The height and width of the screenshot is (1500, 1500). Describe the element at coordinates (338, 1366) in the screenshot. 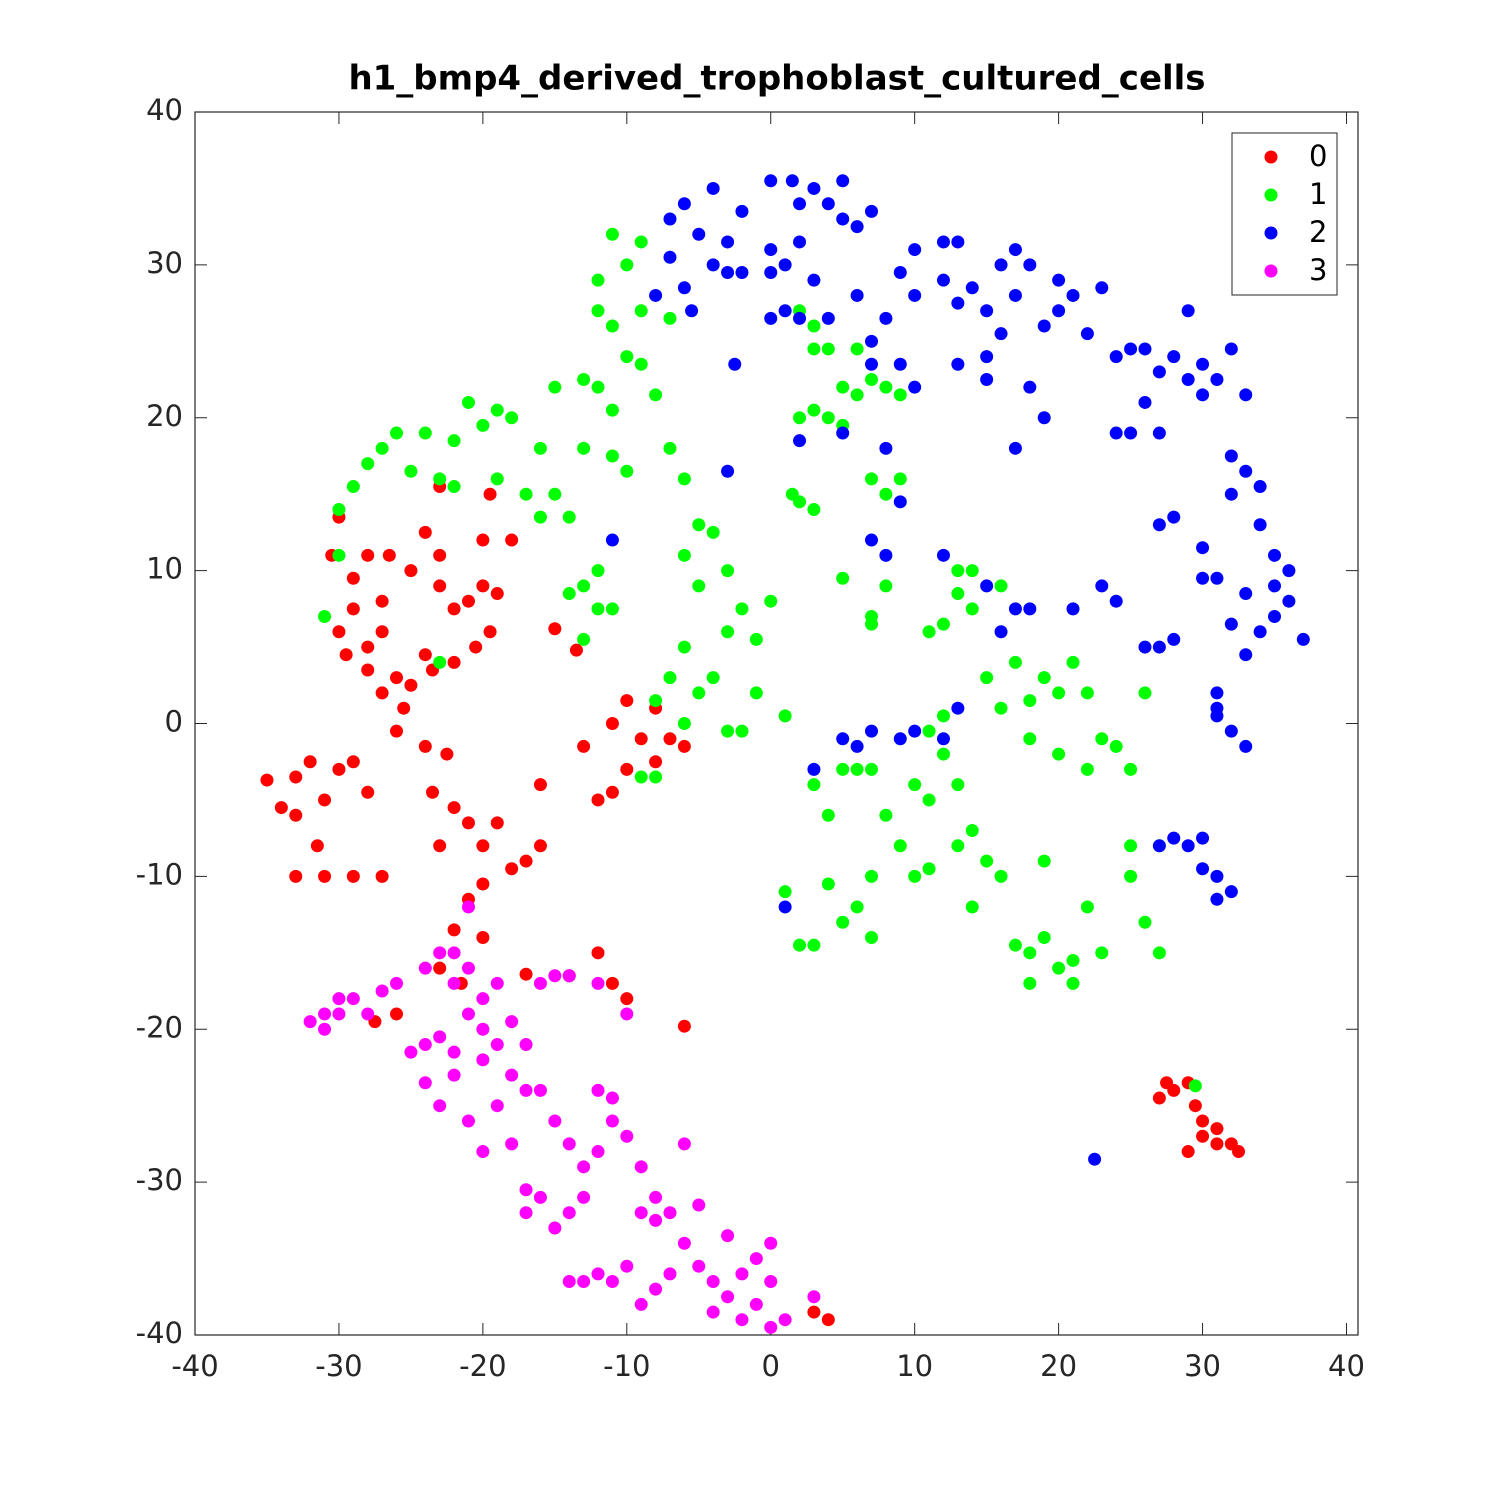

I see `x-tick-label: -30` at that location.